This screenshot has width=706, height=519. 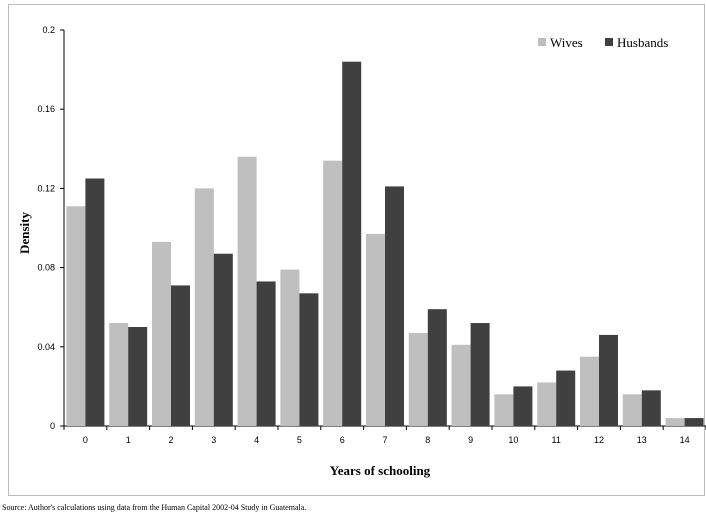 What do you see at coordinates (128, 440) in the screenshot?
I see `x-tick-label: 1` at bounding box center [128, 440].